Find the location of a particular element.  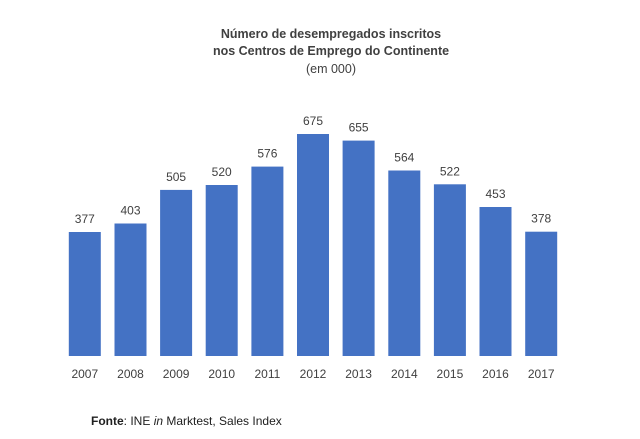

x-tick-label-2010: 2010 is located at coordinates (221, 374).